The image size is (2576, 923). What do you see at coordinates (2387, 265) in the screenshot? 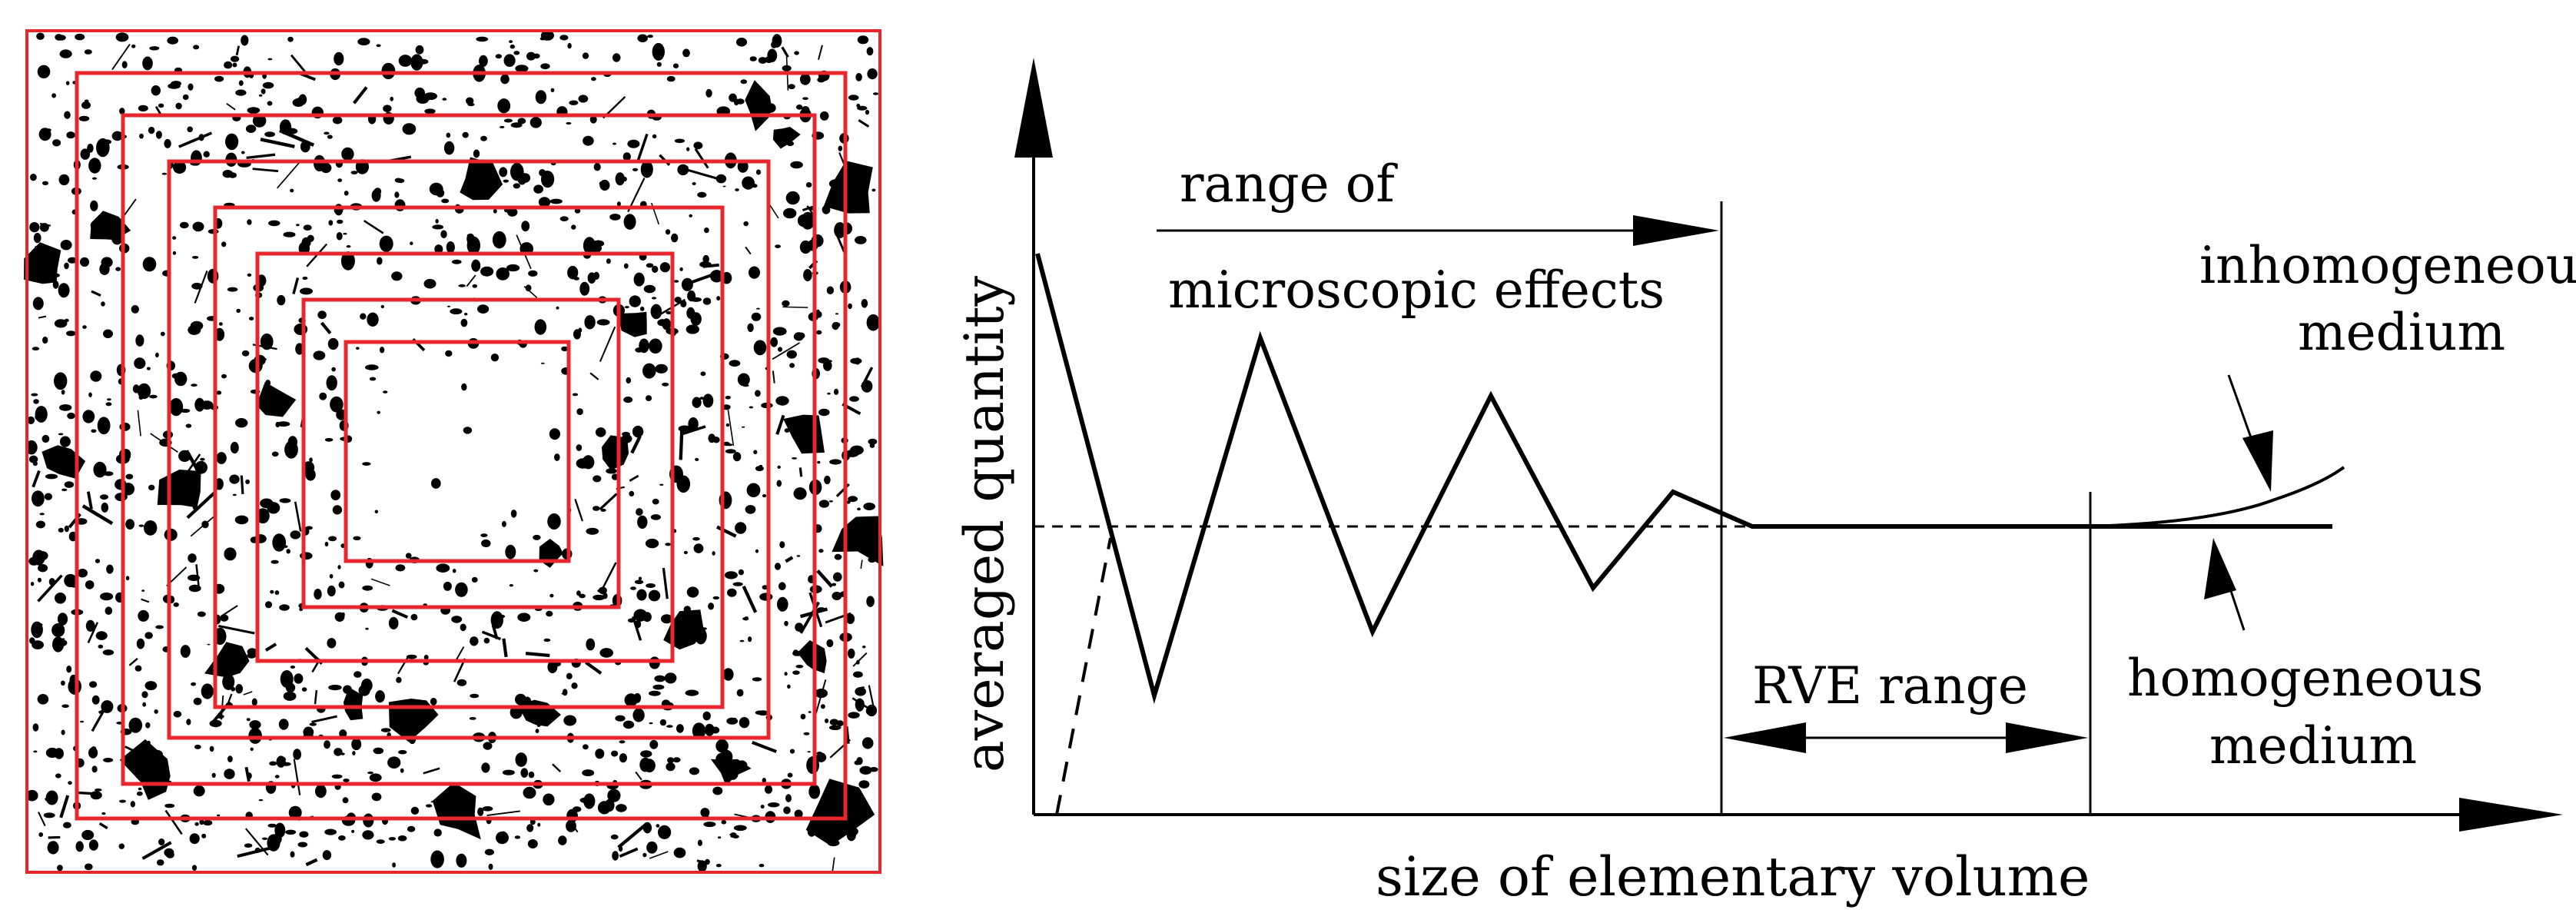
I see `inhomogeneous-label-line1: inhomogeneous` at bounding box center [2387, 265].